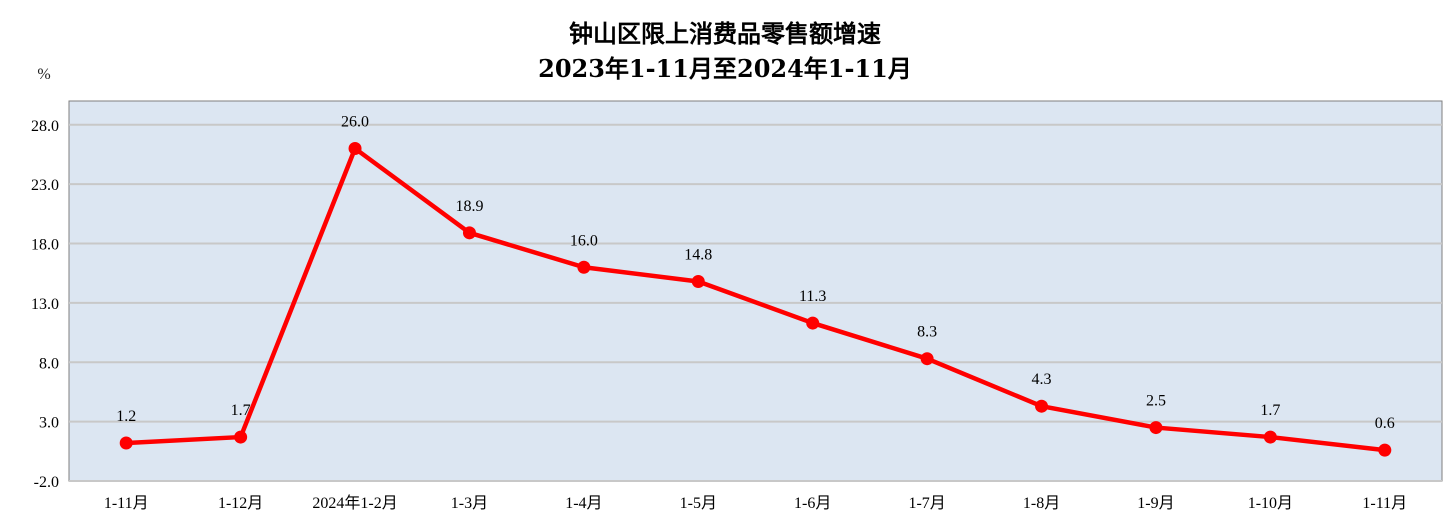 The height and width of the screenshot is (532, 1449). What do you see at coordinates (45, 245) in the screenshot?
I see `y-tick-label: 18.0` at bounding box center [45, 245].